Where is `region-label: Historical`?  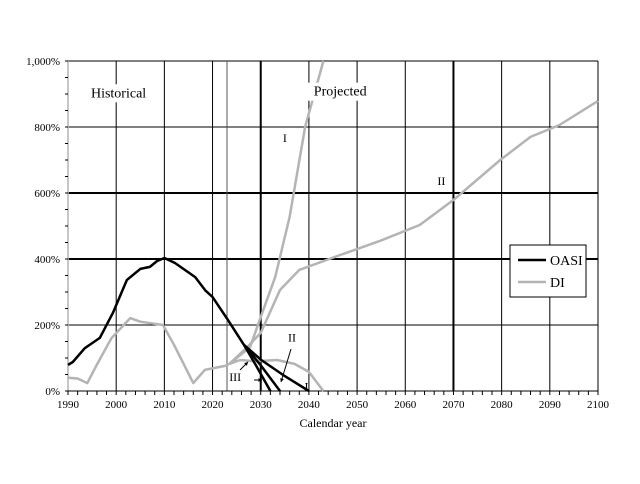
region-label: Historical is located at coordinates (118, 93).